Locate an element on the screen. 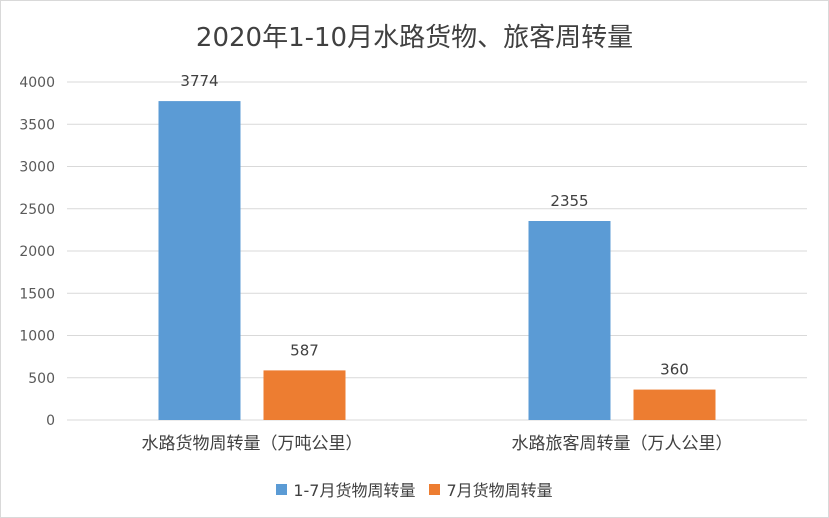  category-label-1: 水路货物周转量（万吨公里） is located at coordinates (252, 444).